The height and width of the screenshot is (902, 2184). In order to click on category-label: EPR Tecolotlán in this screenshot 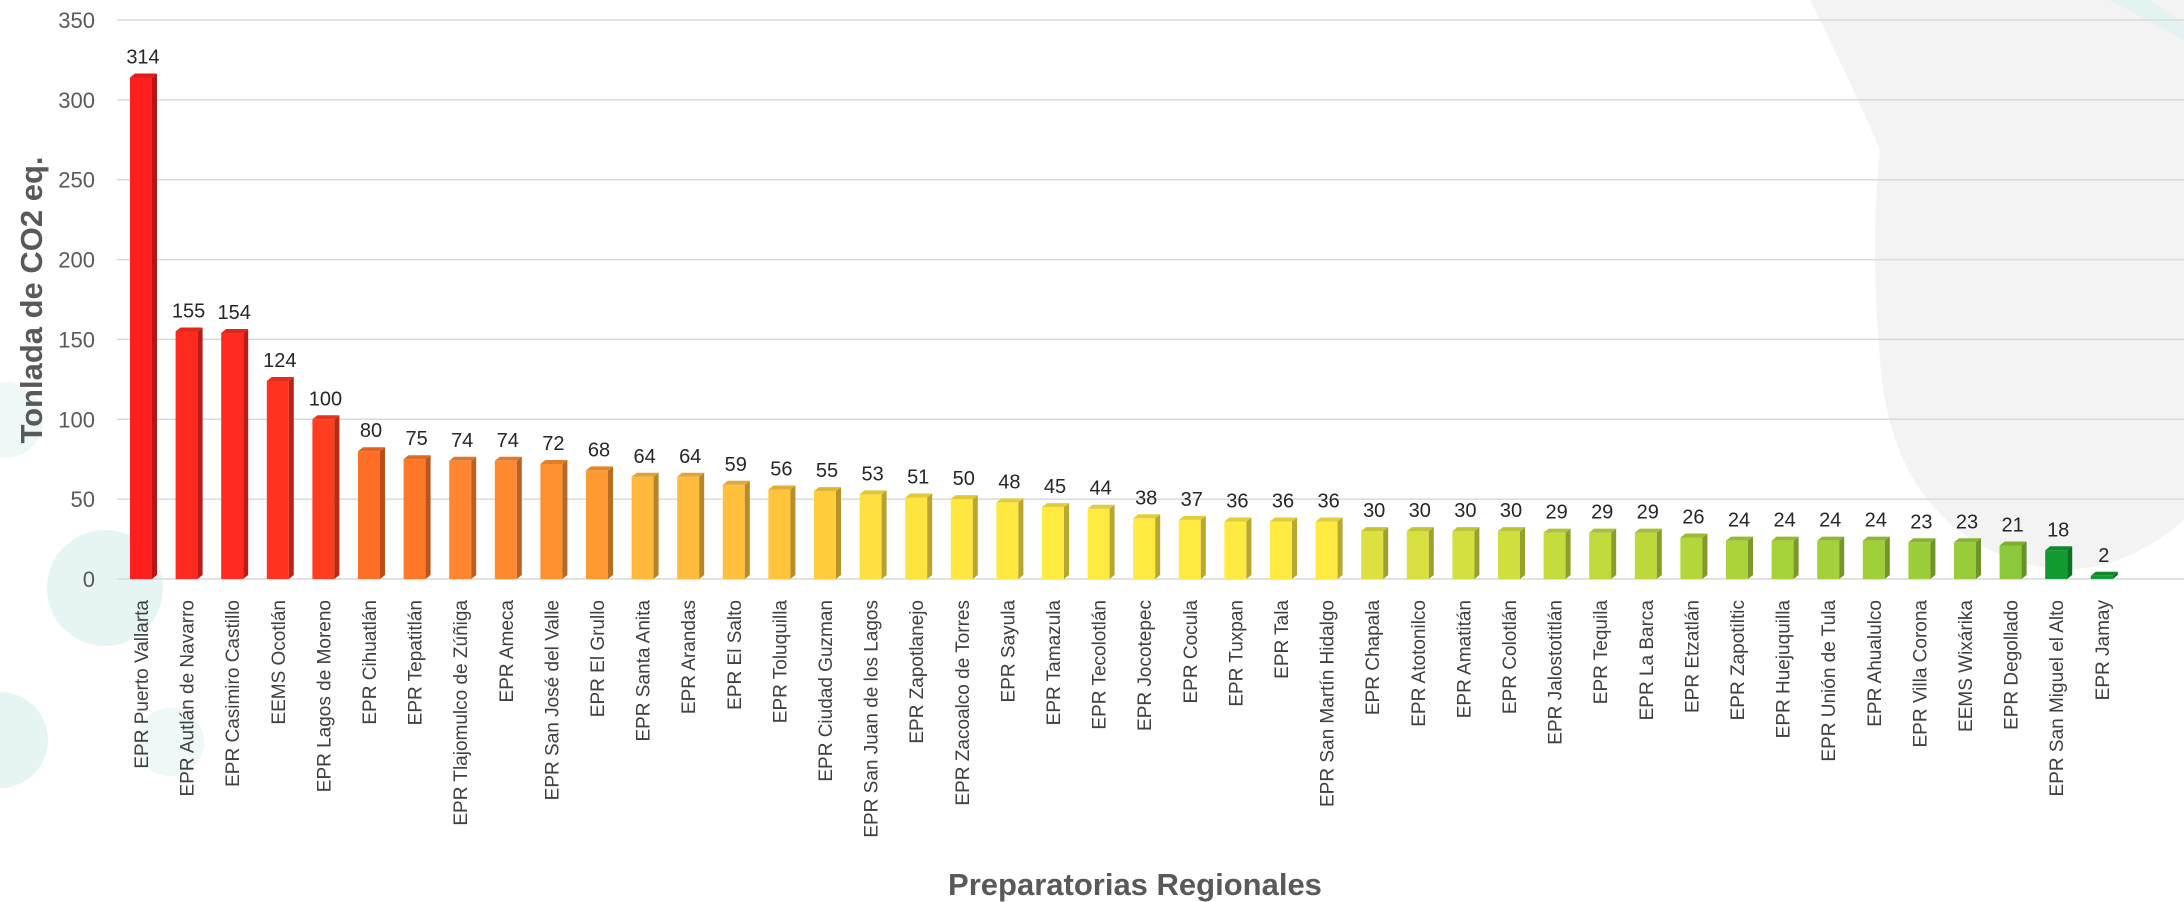, I will do `click(1100, 665)`.